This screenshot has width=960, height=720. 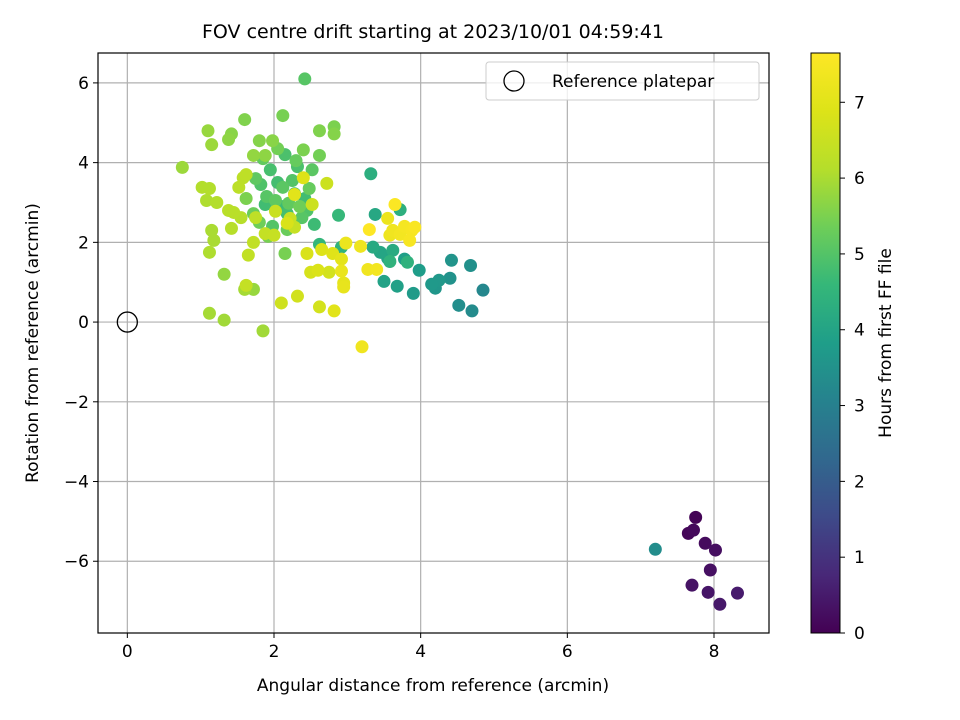 I want to click on y-tick-label: 6, so click(x=83, y=84).